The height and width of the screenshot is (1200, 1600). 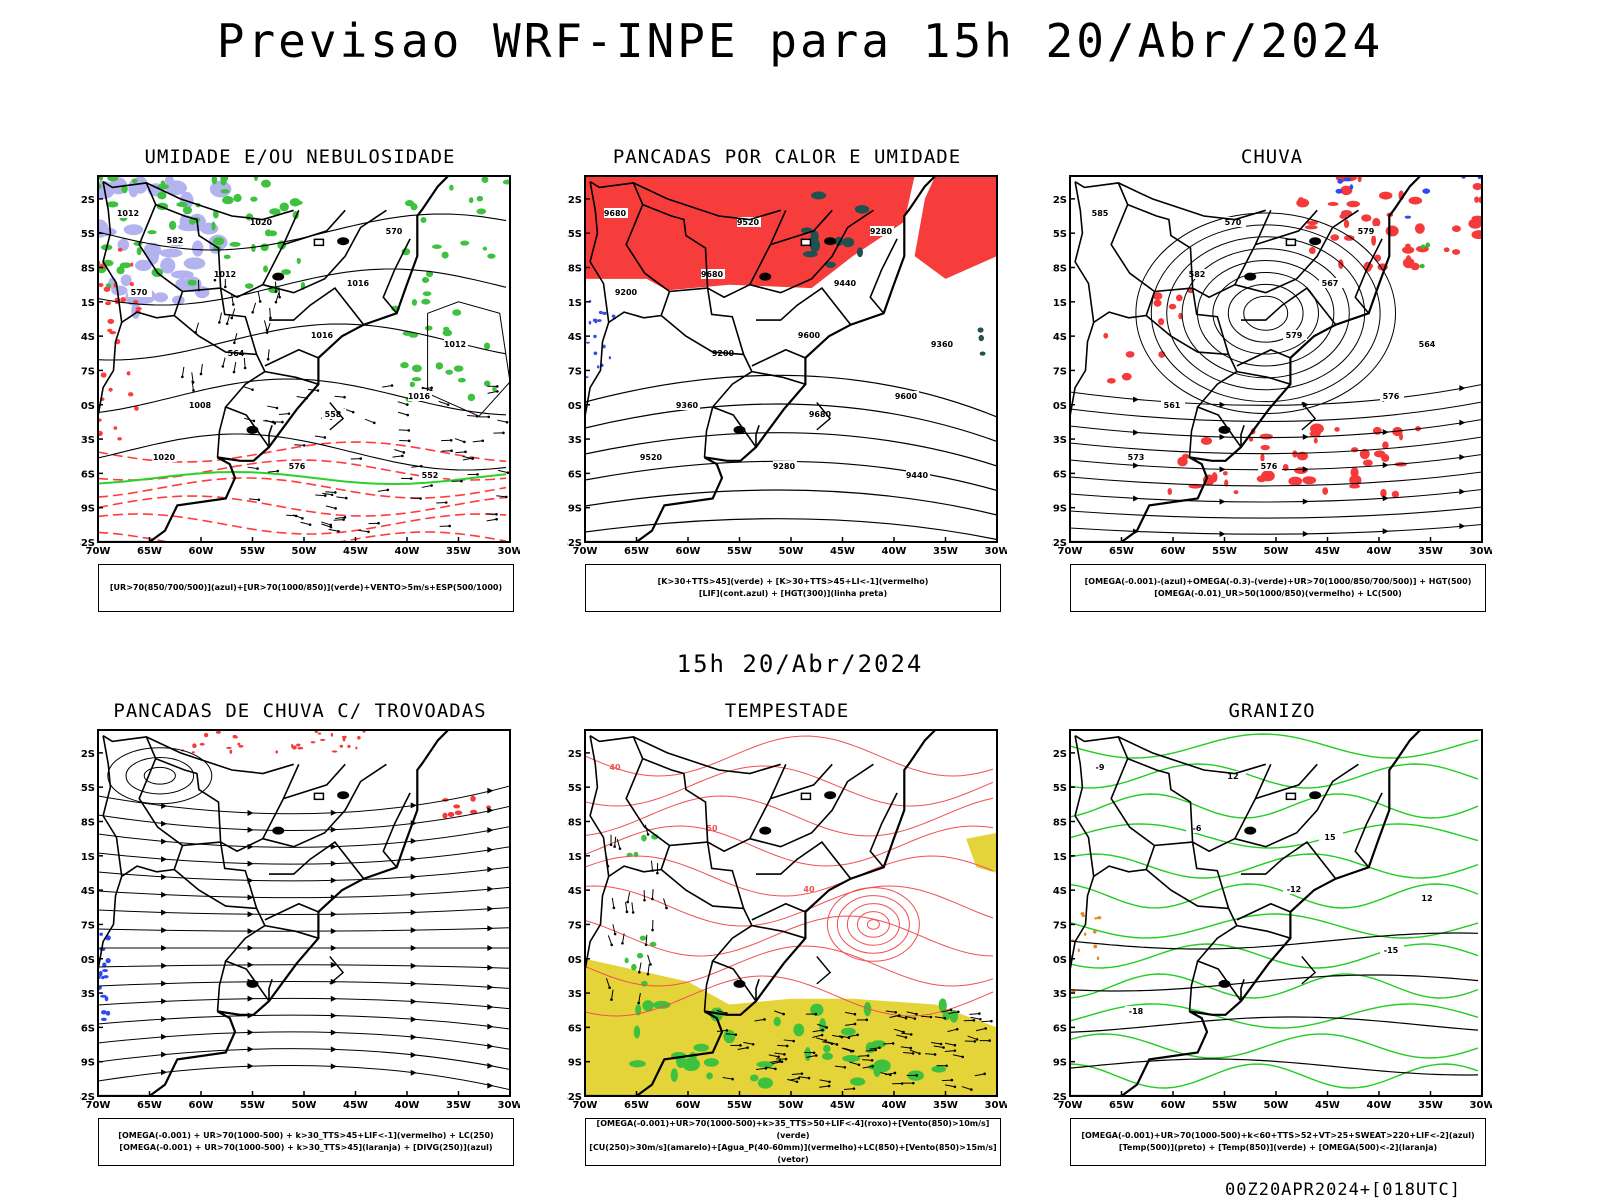 I want to click on federal-district, so click(x=806, y=796).